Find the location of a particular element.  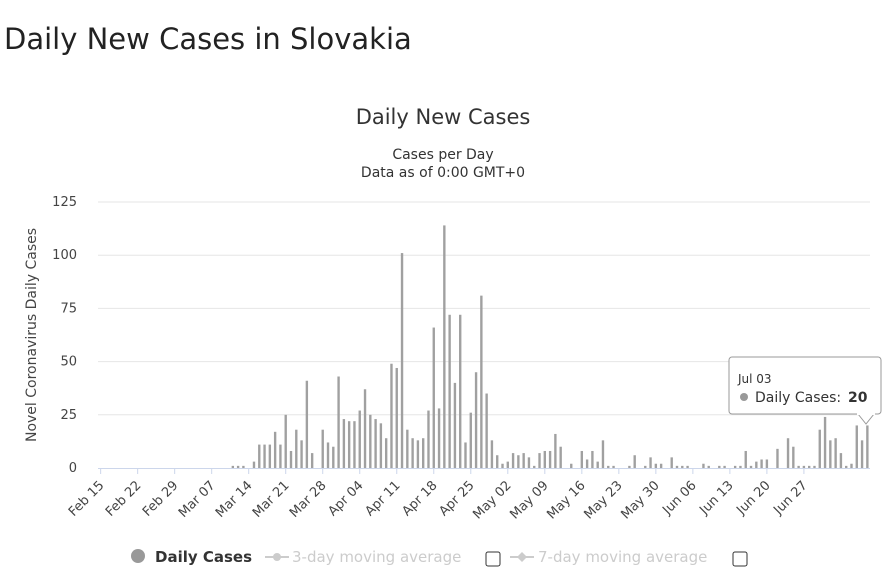

checkbox-7-day-average is located at coordinates (740, 559).